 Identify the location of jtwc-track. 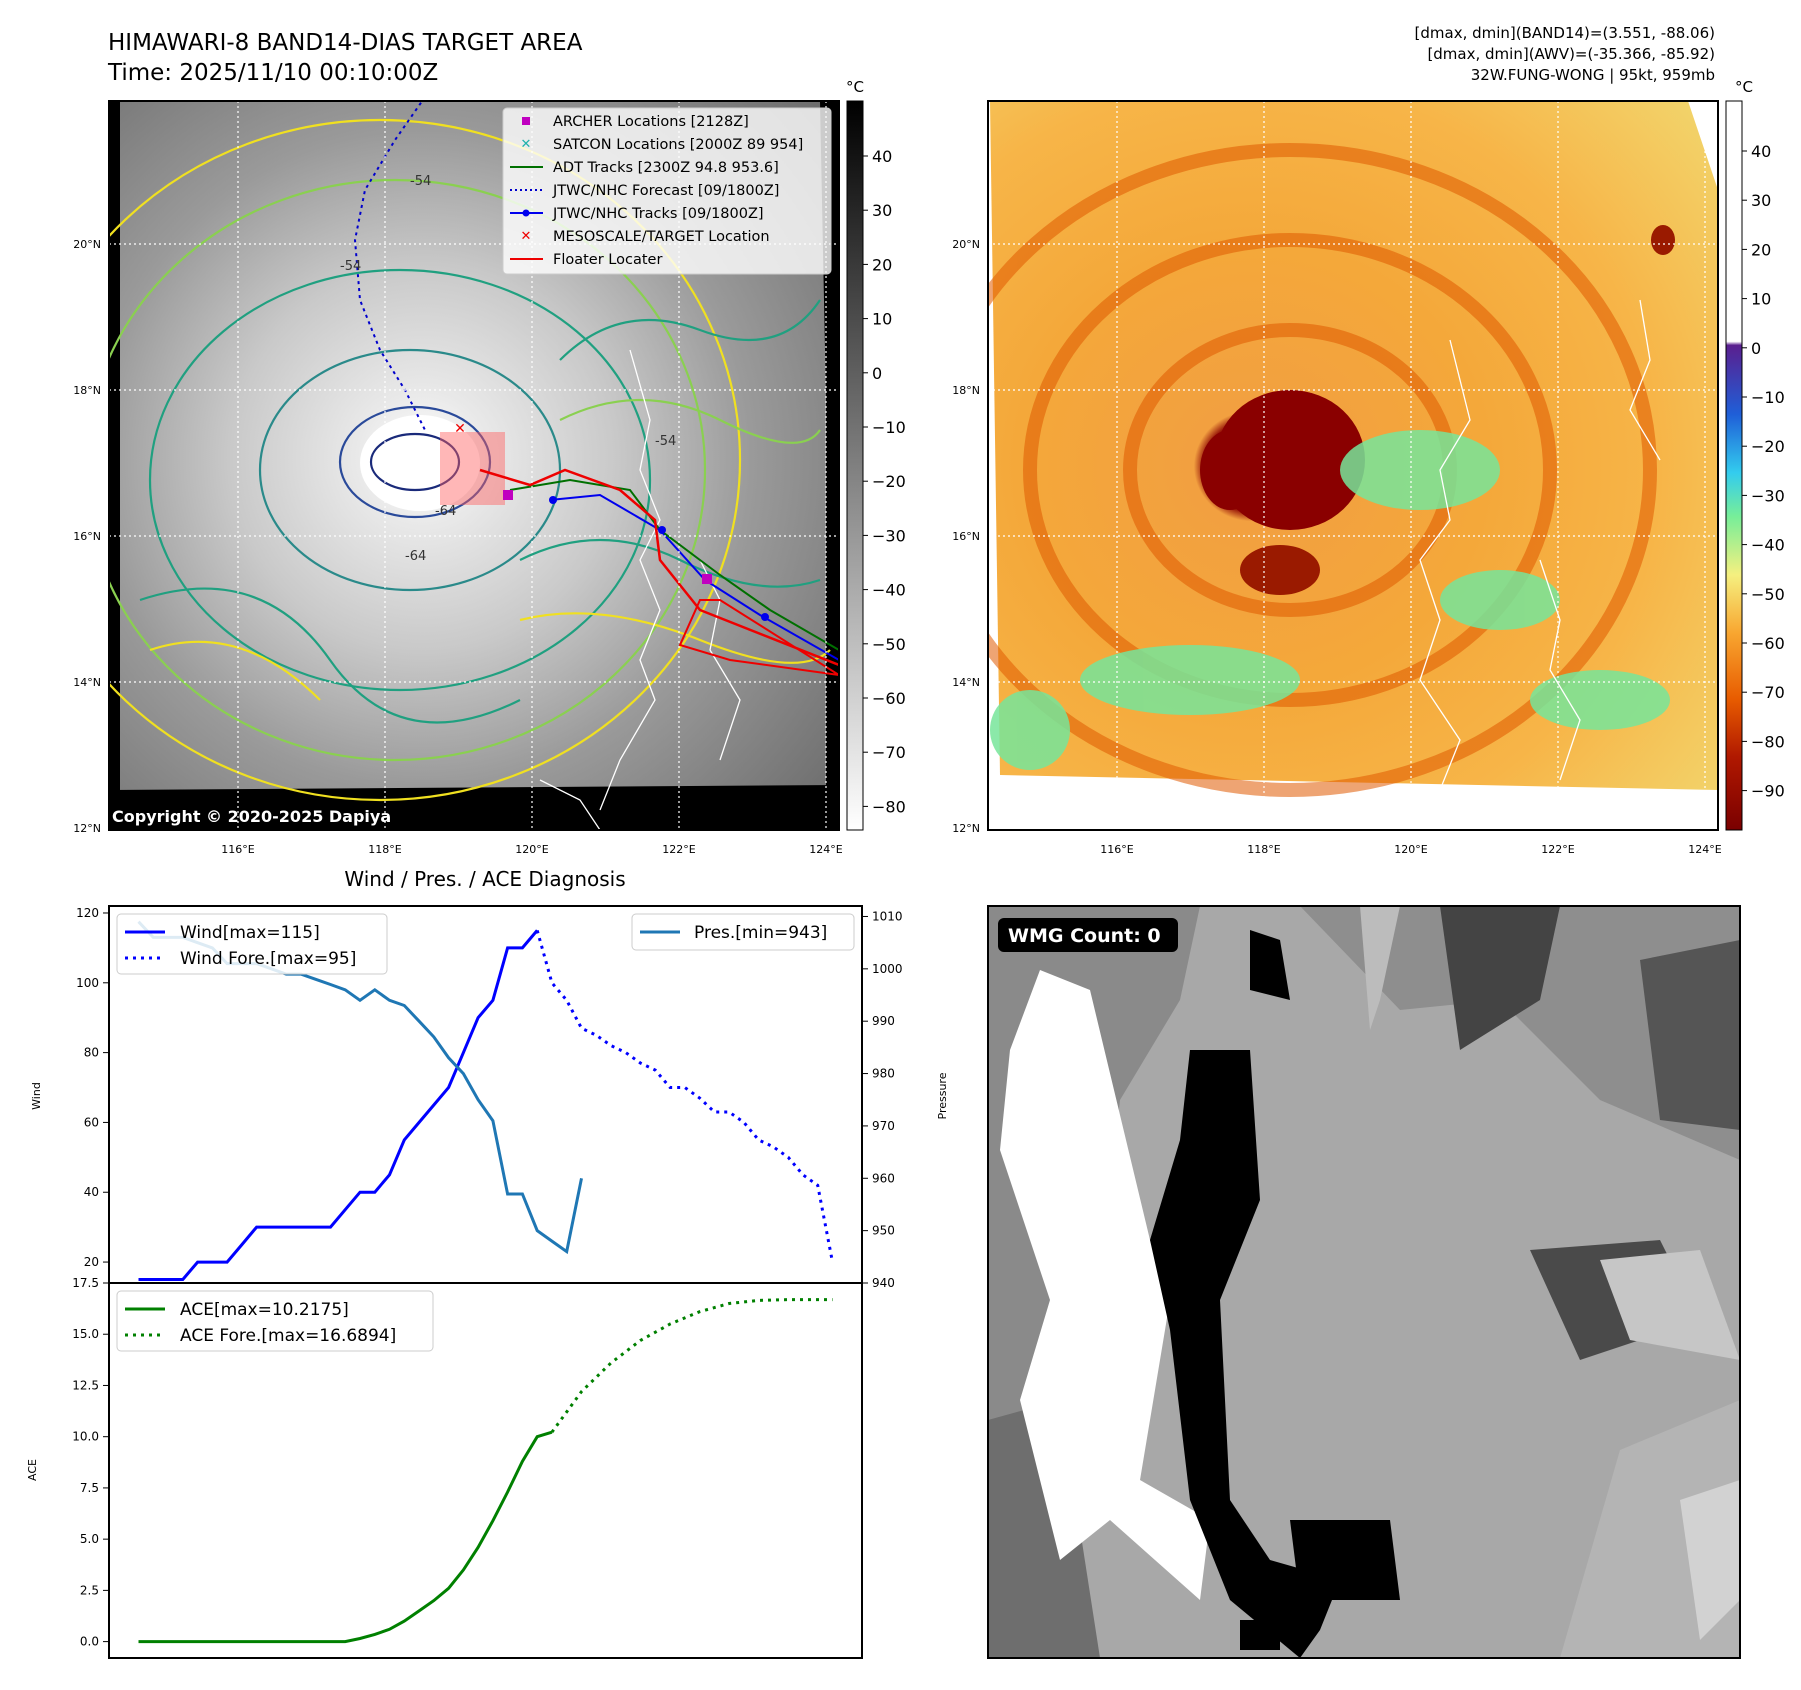
(694, 577).